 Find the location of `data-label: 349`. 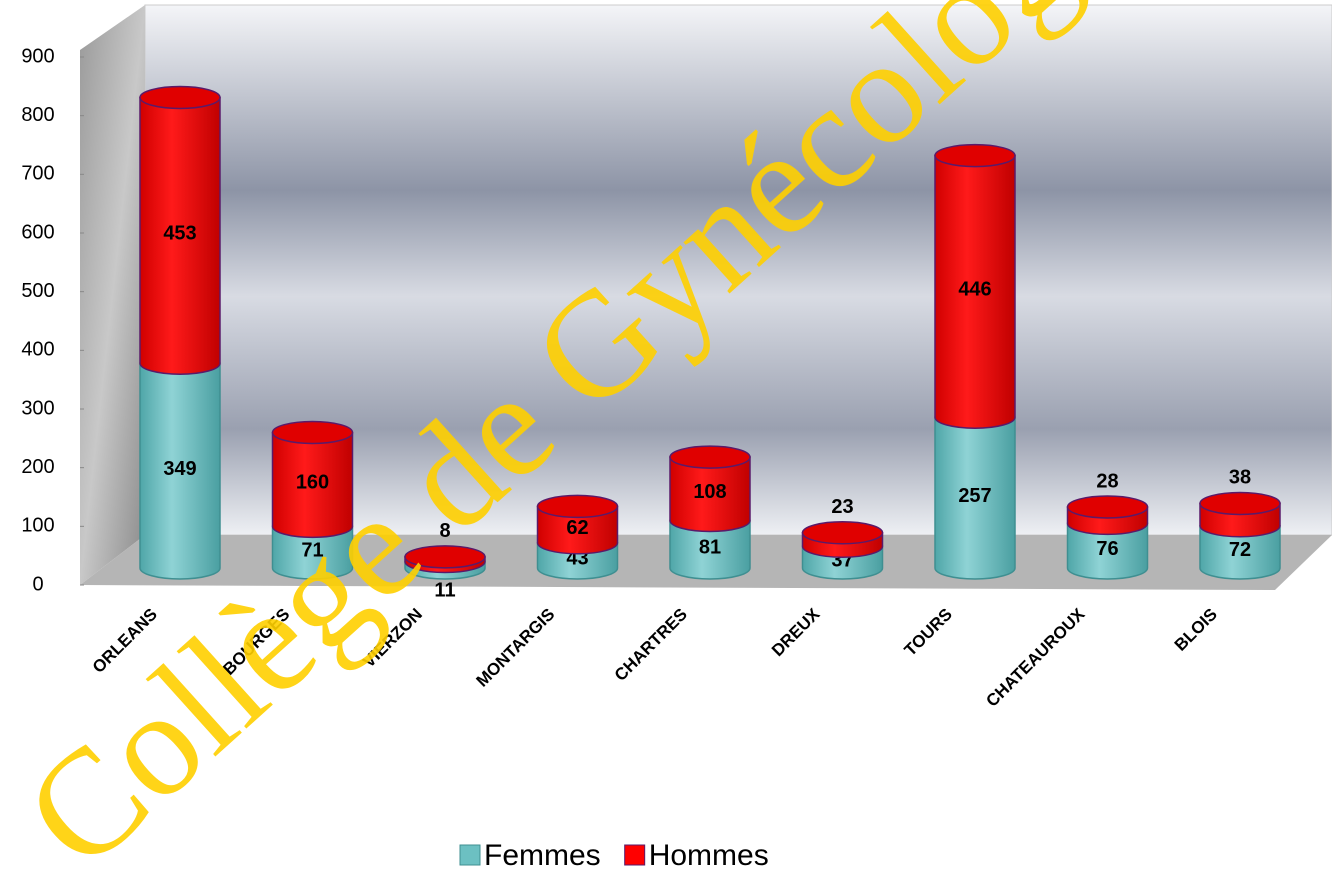

data-label: 349 is located at coordinates (179, 469).